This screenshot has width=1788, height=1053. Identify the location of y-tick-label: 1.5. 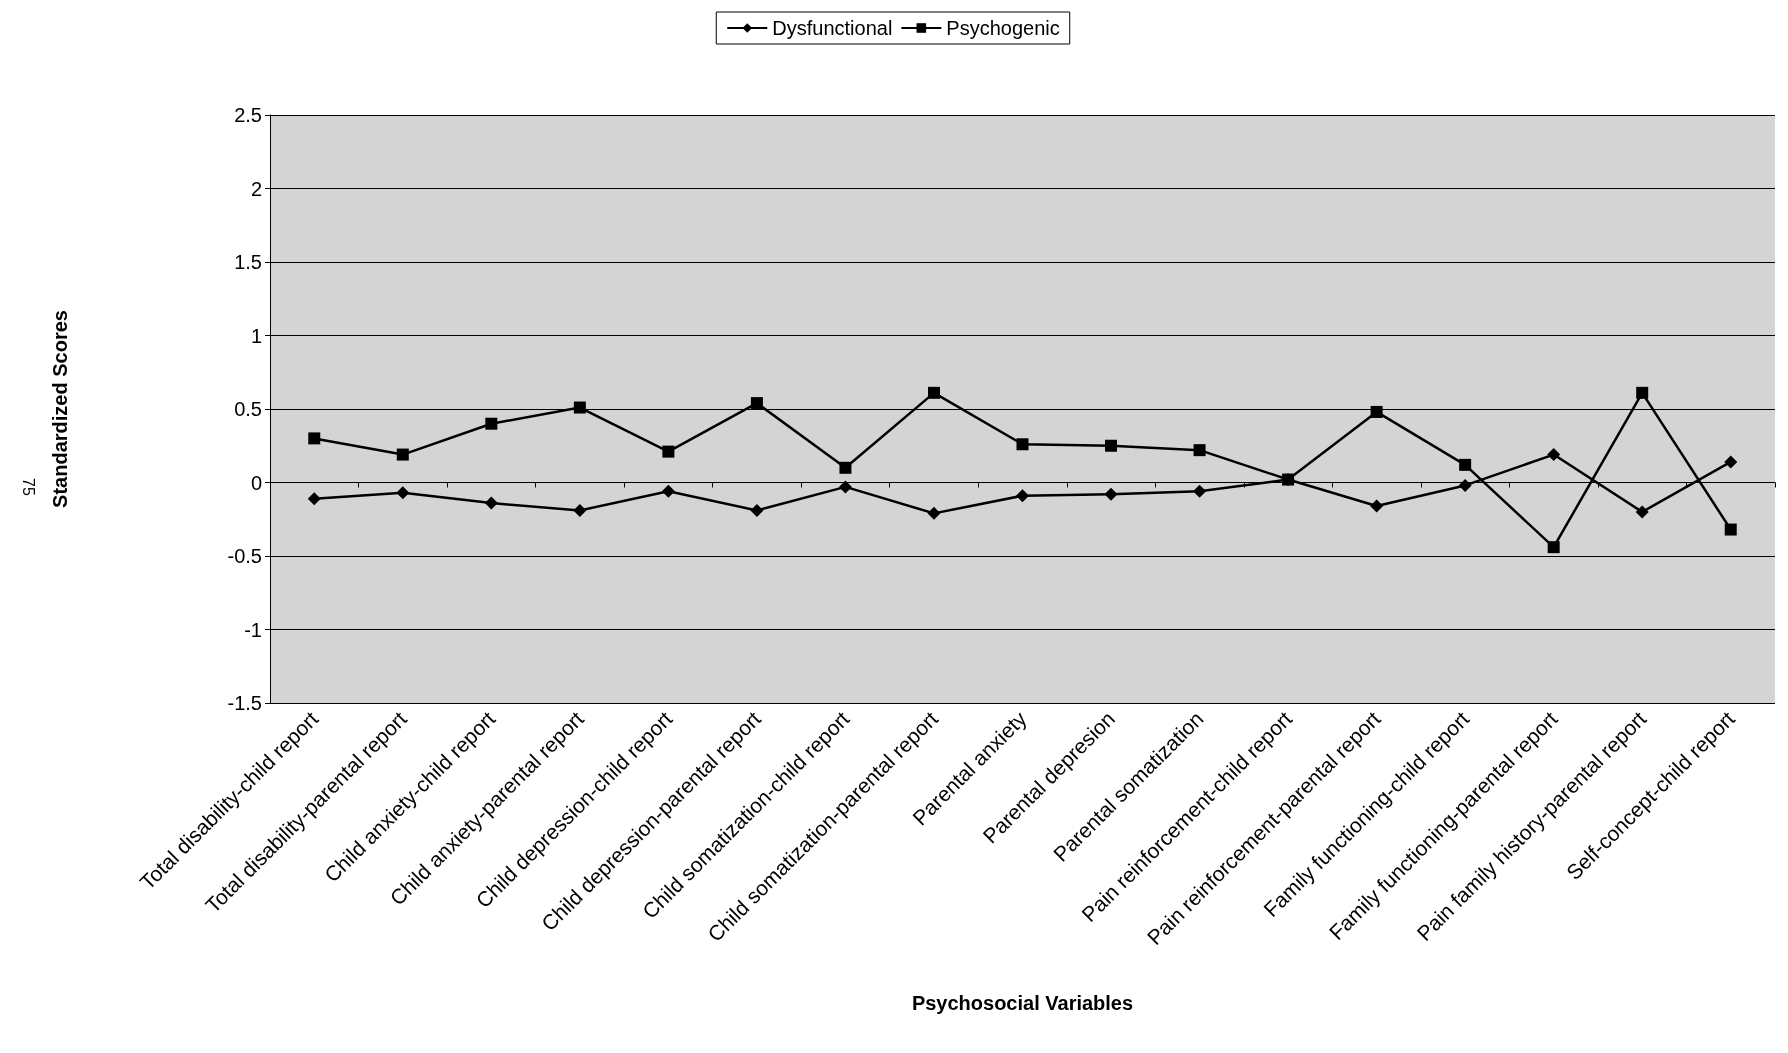
(248, 262).